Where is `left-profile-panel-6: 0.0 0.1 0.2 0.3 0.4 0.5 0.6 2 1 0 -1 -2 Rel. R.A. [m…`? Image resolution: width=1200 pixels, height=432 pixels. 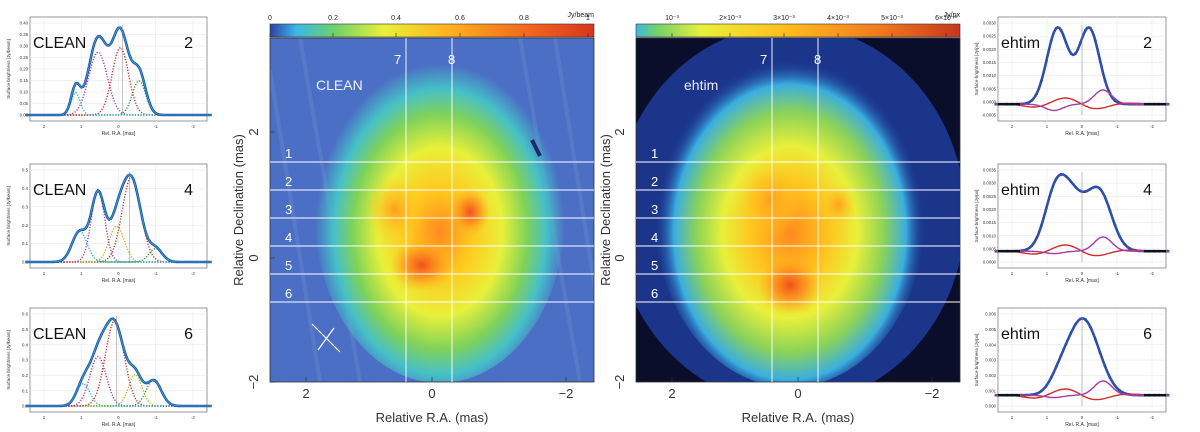
left-profile-panel-6: 0.0 0.1 0.2 0.3 0.4 0.5 0.6 2 1 0 -1 -2 Rel. R.A. [m… is located at coordinates (109, 367).